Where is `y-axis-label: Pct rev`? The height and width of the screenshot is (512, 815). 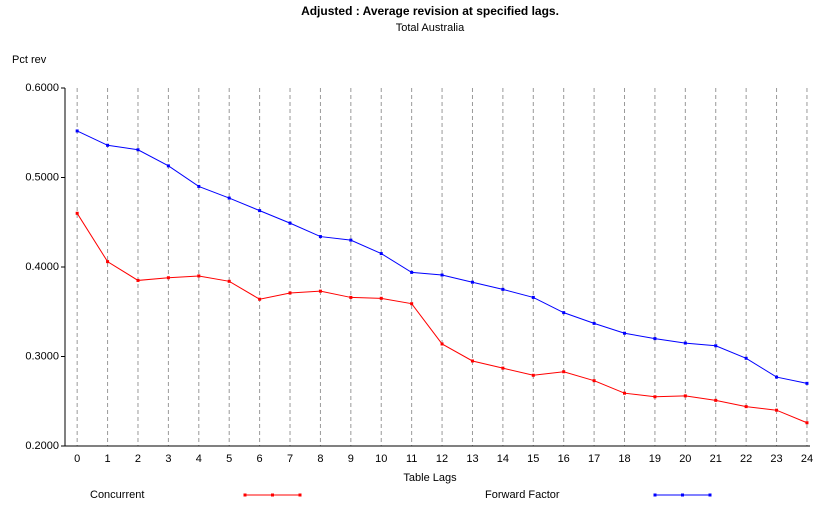
y-axis-label: Pct rev is located at coordinates (29, 60).